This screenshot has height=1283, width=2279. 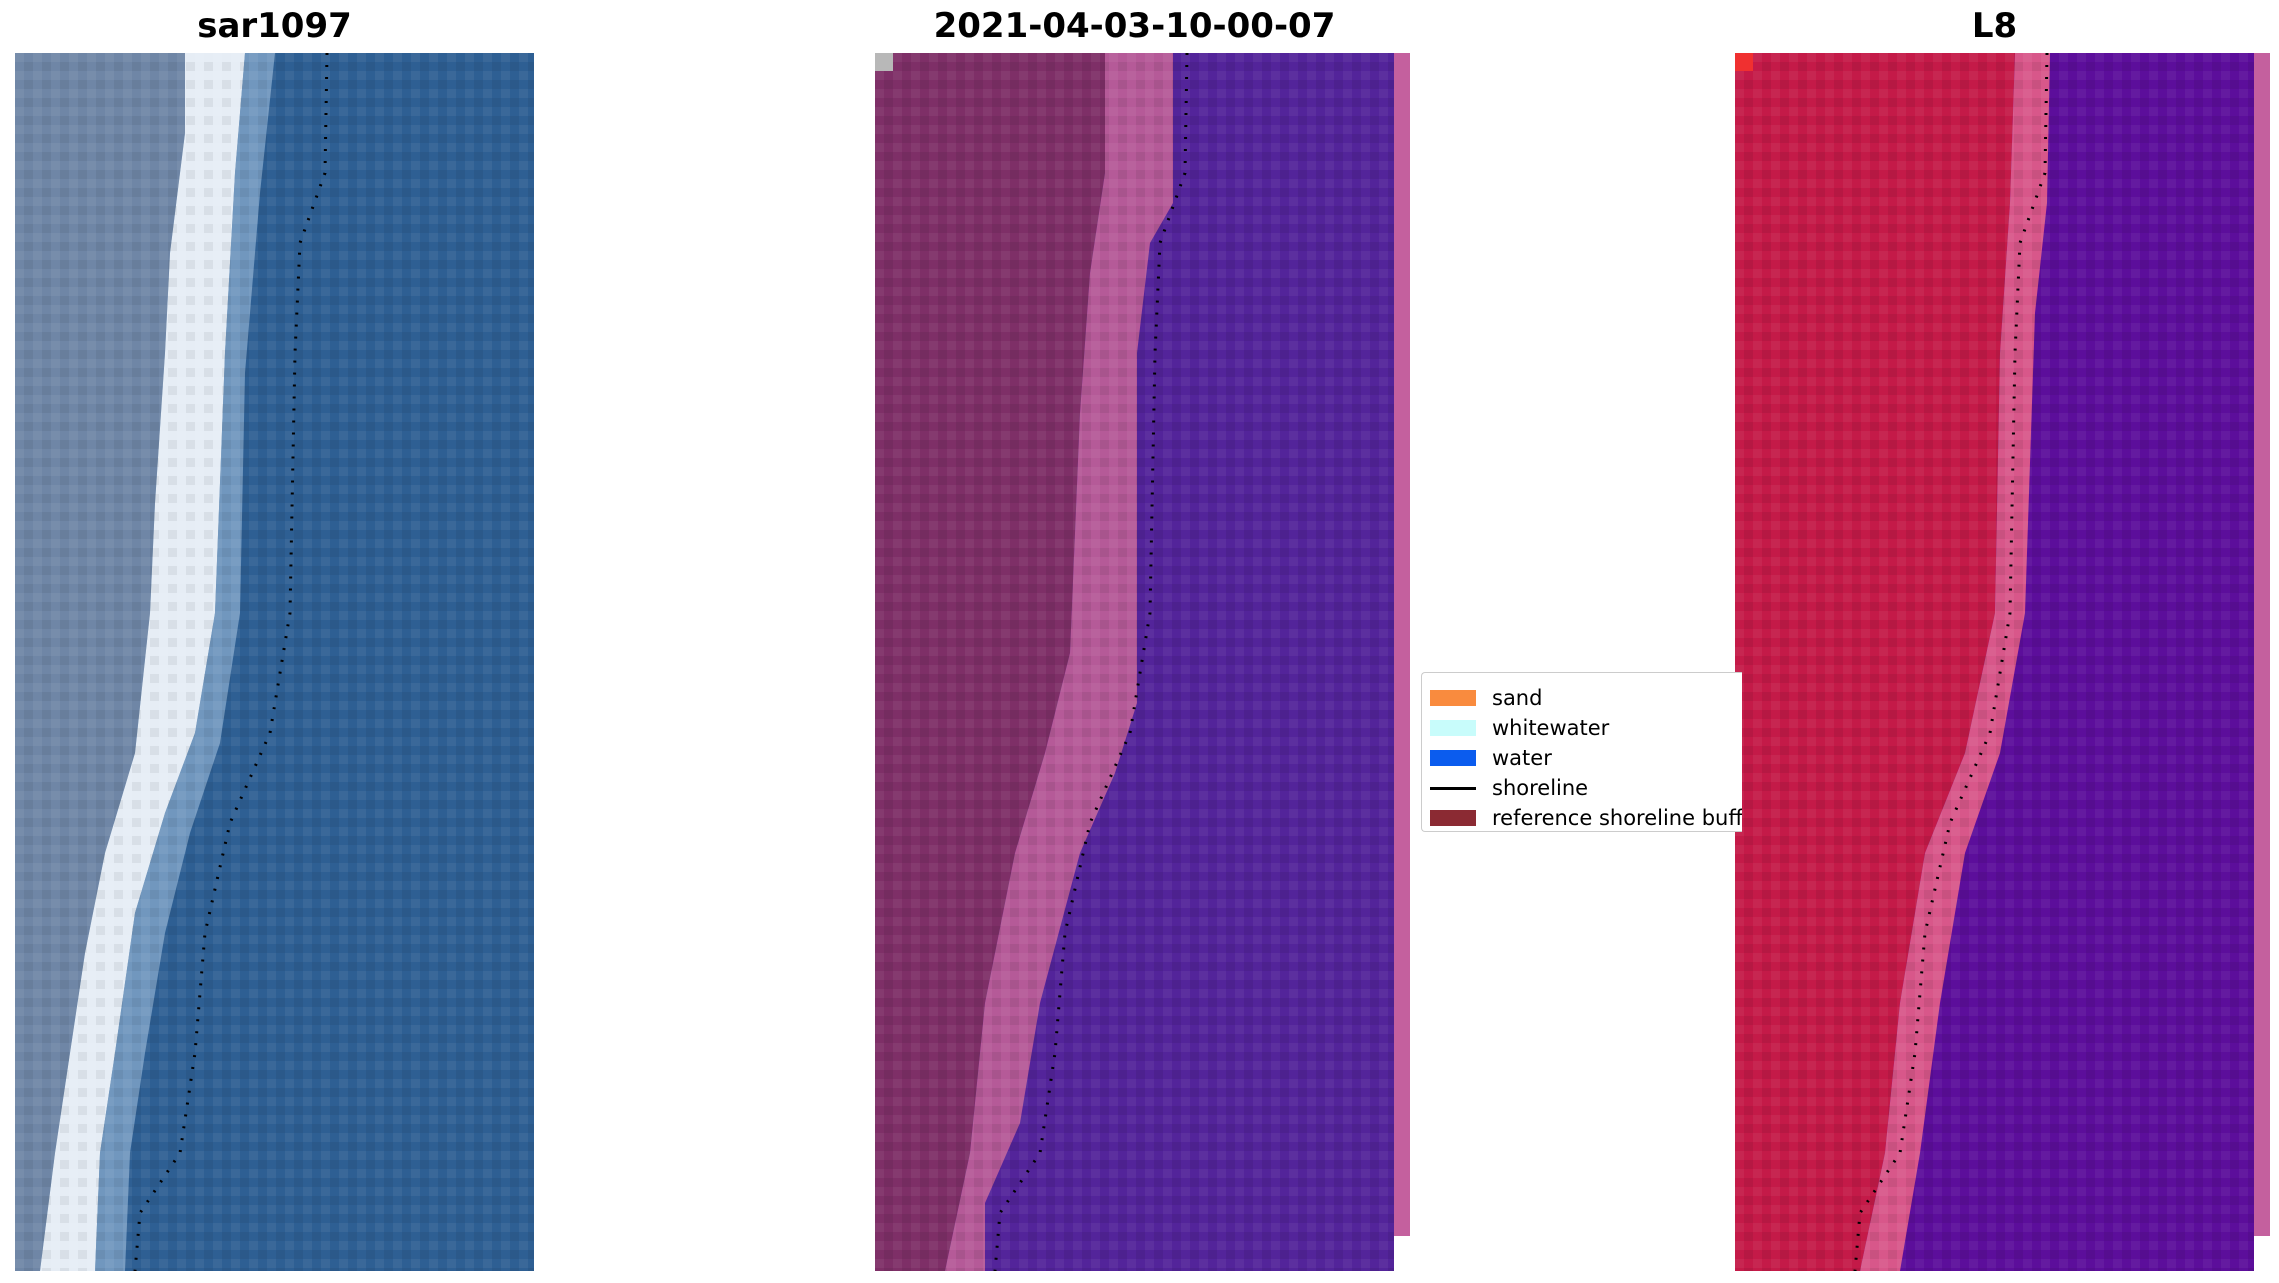 I want to click on sand-swatch, so click(x=1453, y=698).